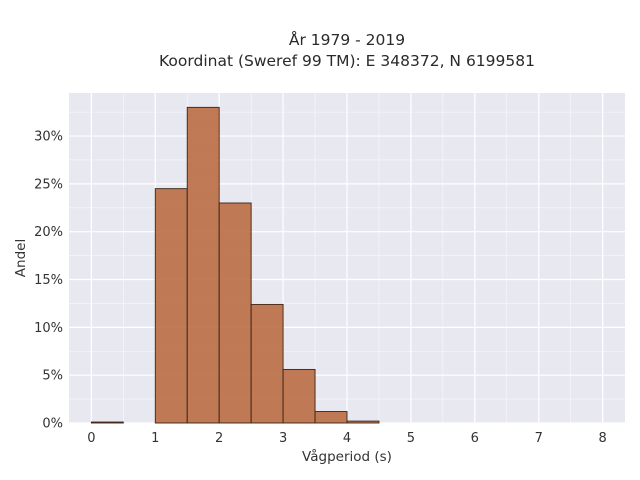  I want to click on y-tick-label: 30%, so click(48, 137).